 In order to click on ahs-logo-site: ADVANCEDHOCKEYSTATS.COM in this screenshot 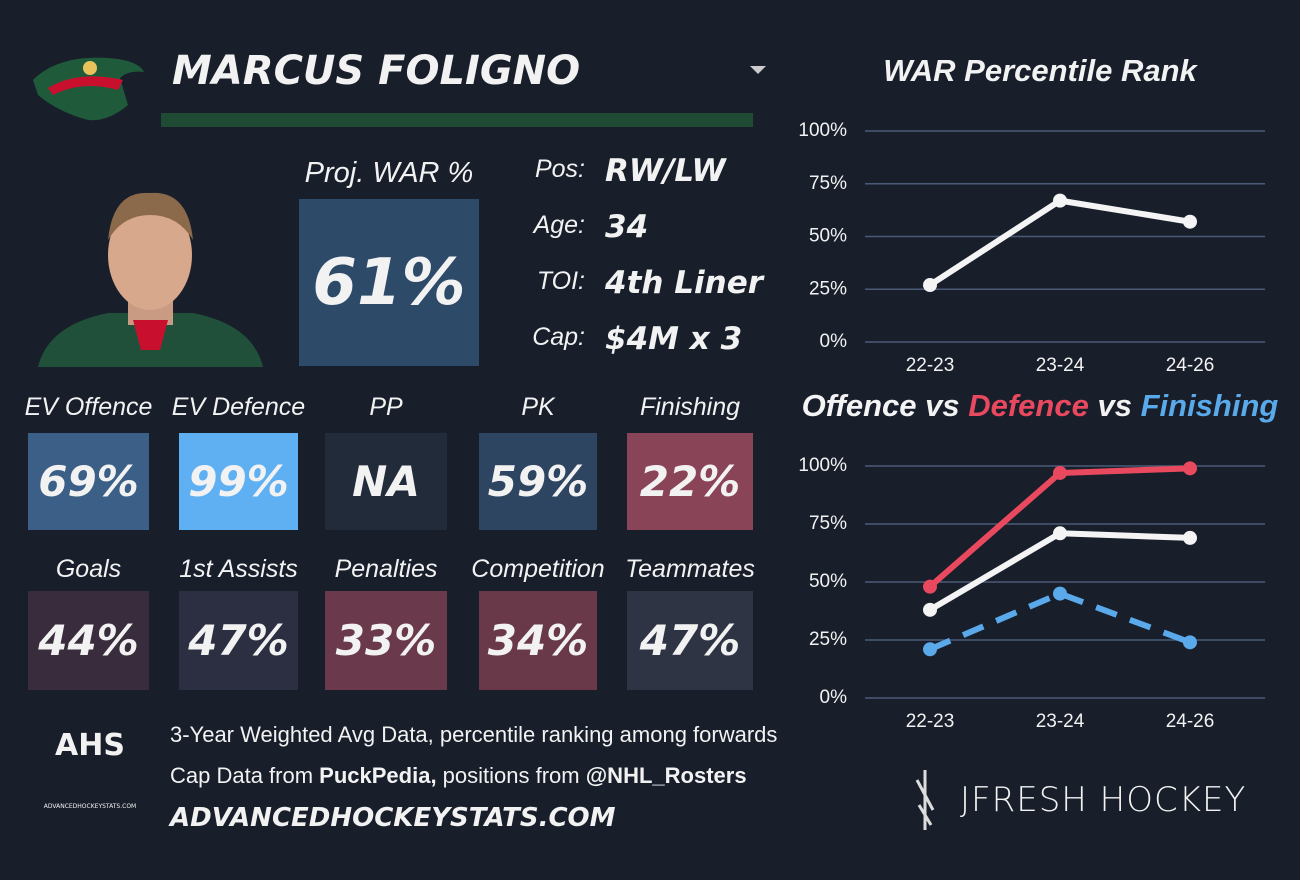, I will do `click(90, 806)`.